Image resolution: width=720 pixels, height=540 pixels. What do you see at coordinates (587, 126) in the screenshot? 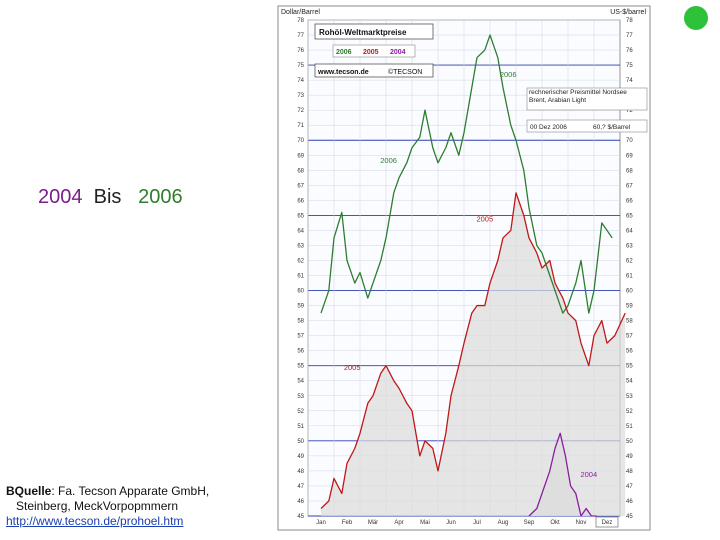
I see `stand-box` at bounding box center [587, 126].